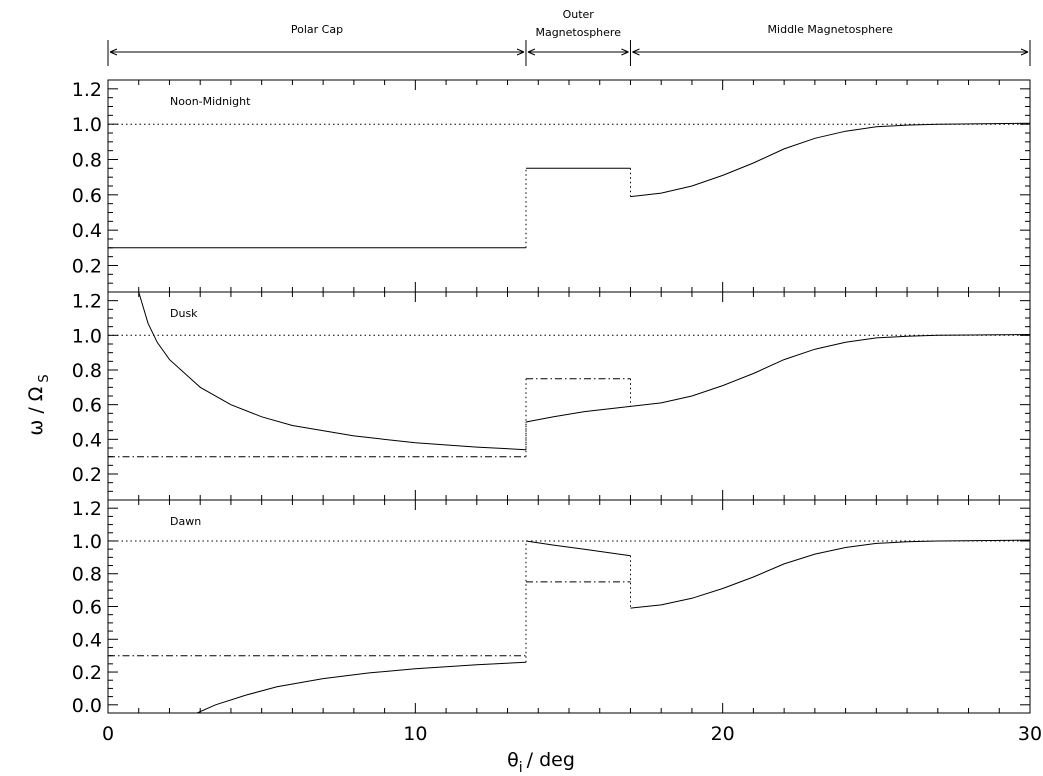 The width and height of the screenshot is (1043, 776). I want to click on region-label-line2: Magnetosphere, so click(578, 32).